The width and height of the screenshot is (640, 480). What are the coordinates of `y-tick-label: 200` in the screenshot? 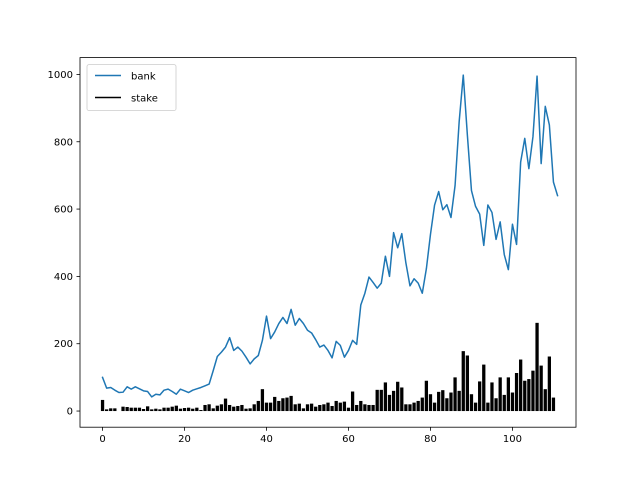 It's located at (63, 344).